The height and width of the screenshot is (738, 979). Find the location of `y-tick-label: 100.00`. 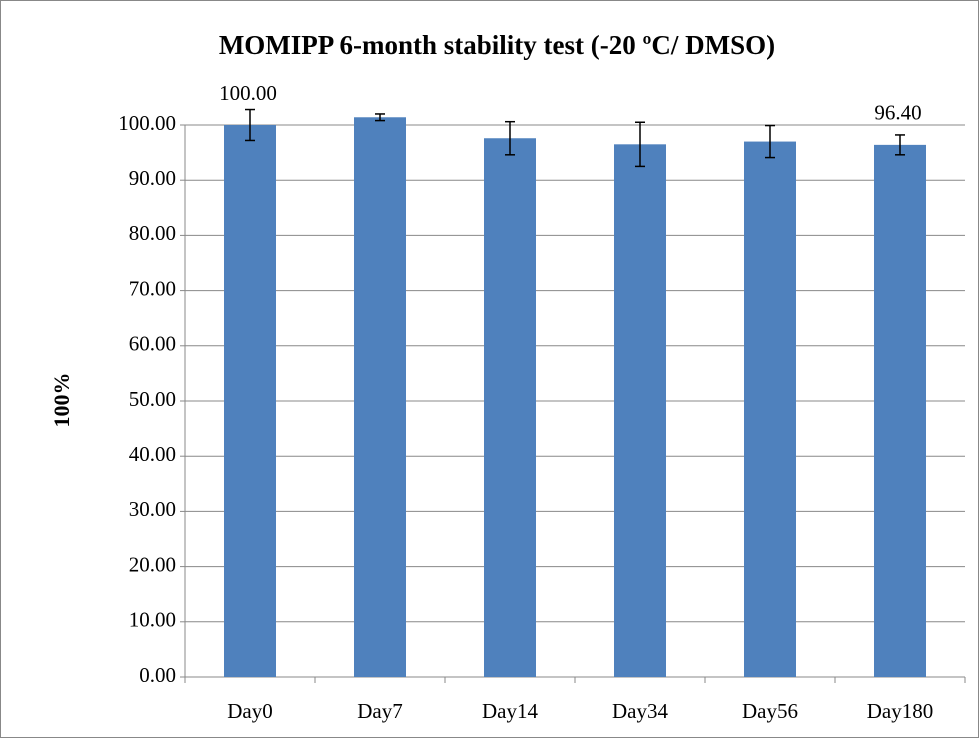

y-tick-label: 100.00 is located at coordinates (147, 123).